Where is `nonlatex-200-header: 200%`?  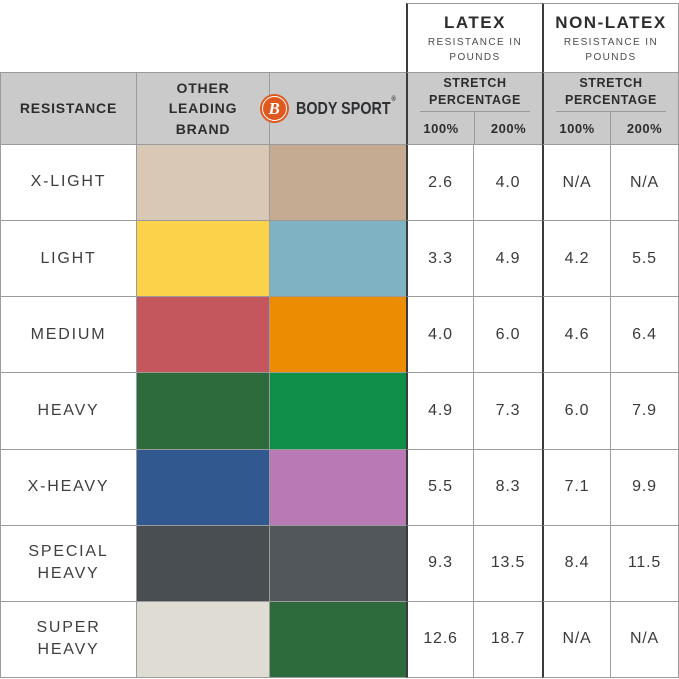
nonlatex-200-header: 200% is located at coordinates (644, 128).